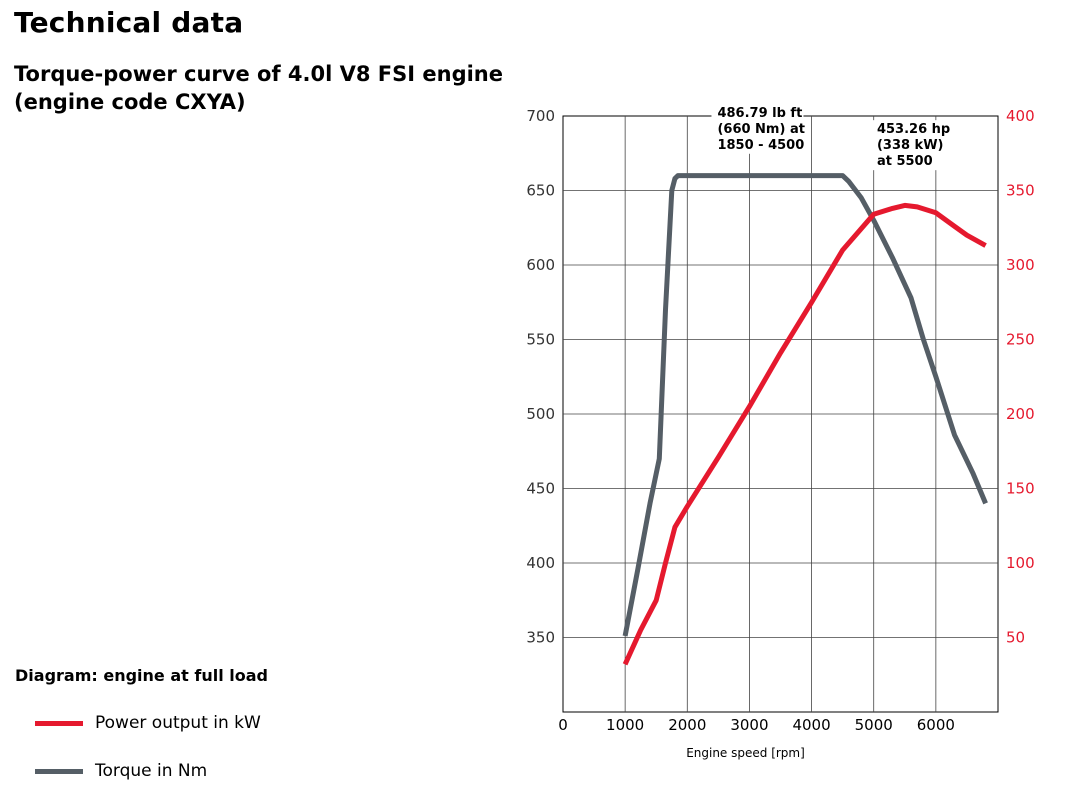 The image size is (1069, 806). Describe the element at coordinates (540, 489) in the screenshot. I see `y-tick-left-label: 450` at that location.